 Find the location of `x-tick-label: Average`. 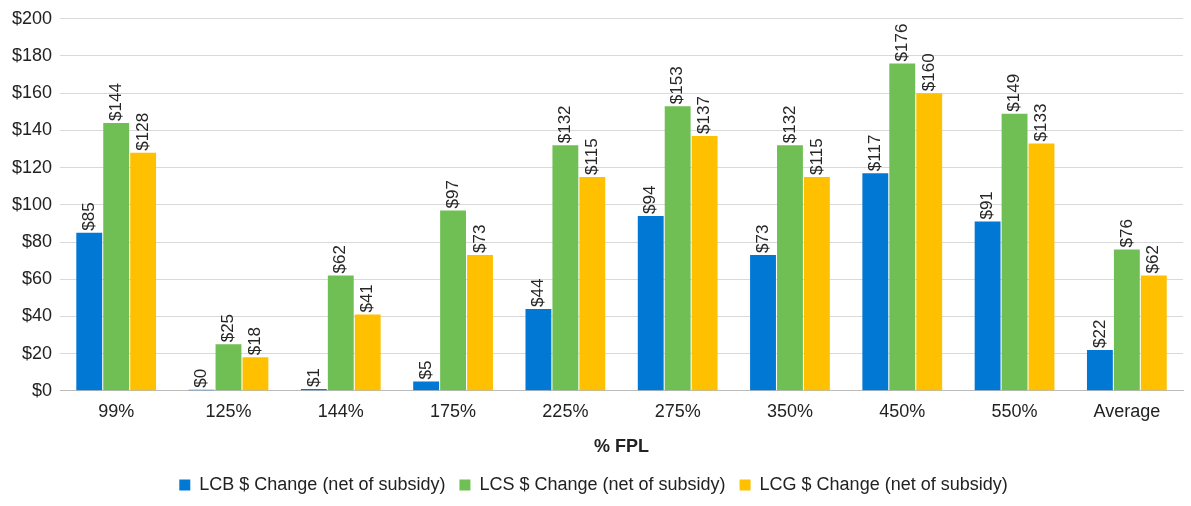

x-tick-label: Average is located at coordinates (1127, 410).